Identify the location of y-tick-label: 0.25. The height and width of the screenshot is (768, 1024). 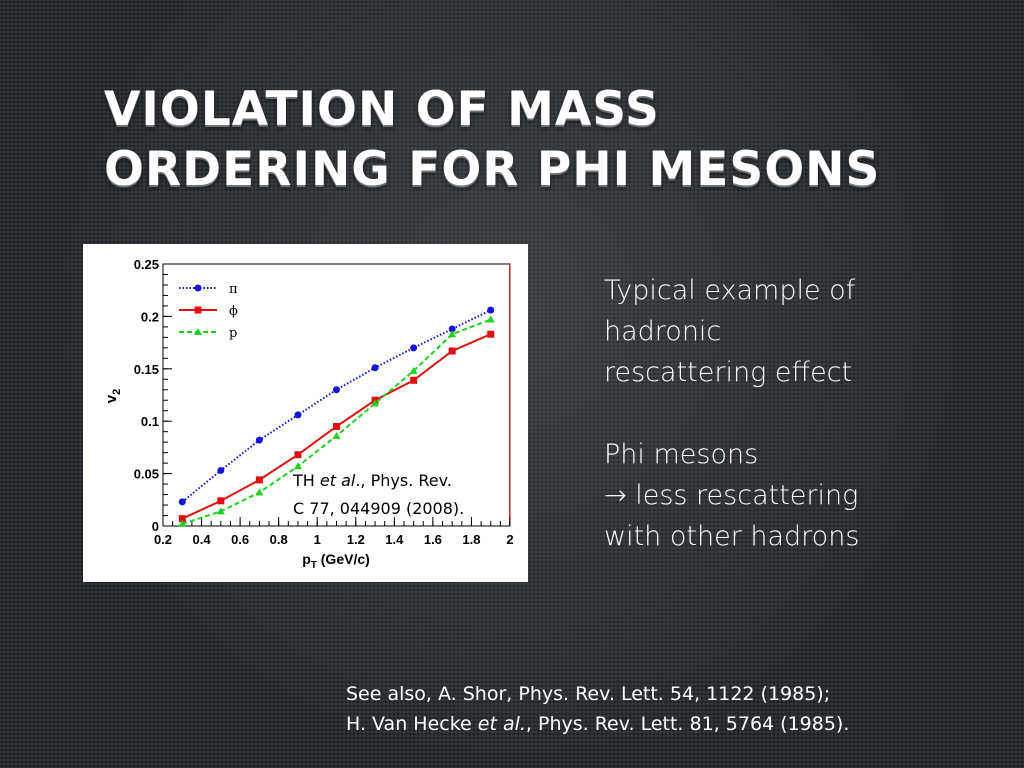
(146, 264).